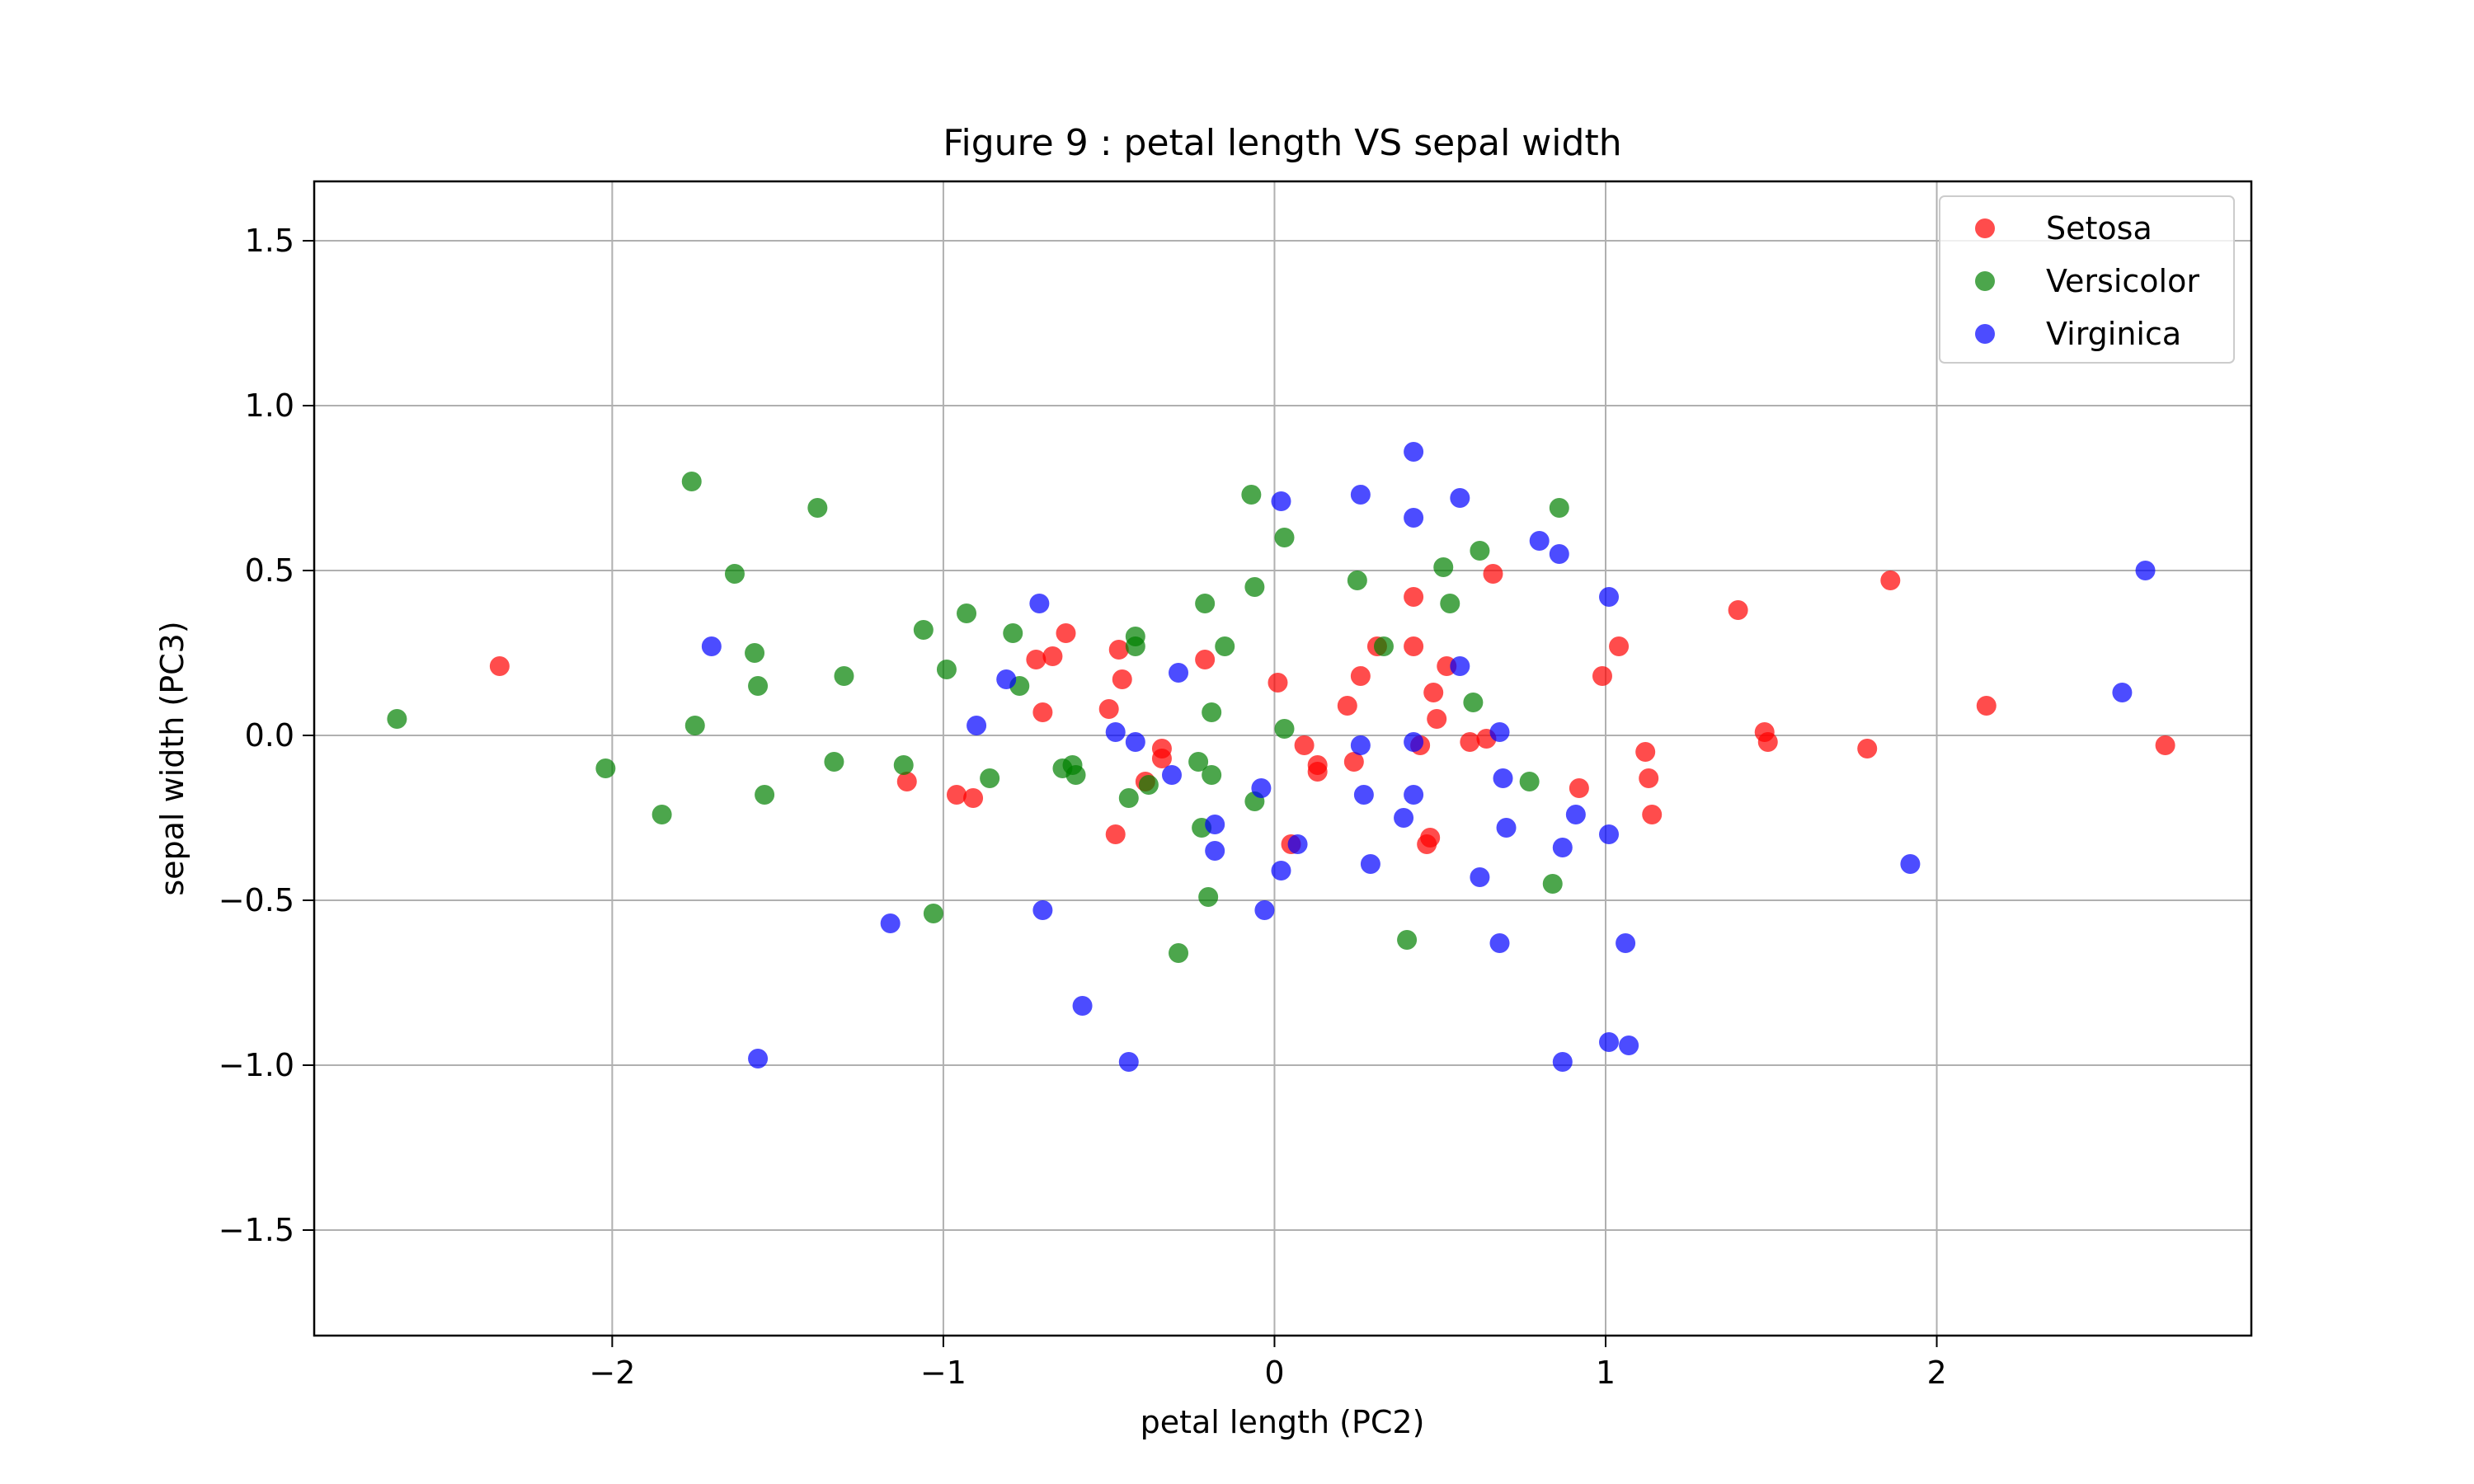 The image size is (2474, 1484). Describe the element at coordinates (2122, 281) in the screenshot. I see `legend-label-versicolor: Versicolor` at that location.